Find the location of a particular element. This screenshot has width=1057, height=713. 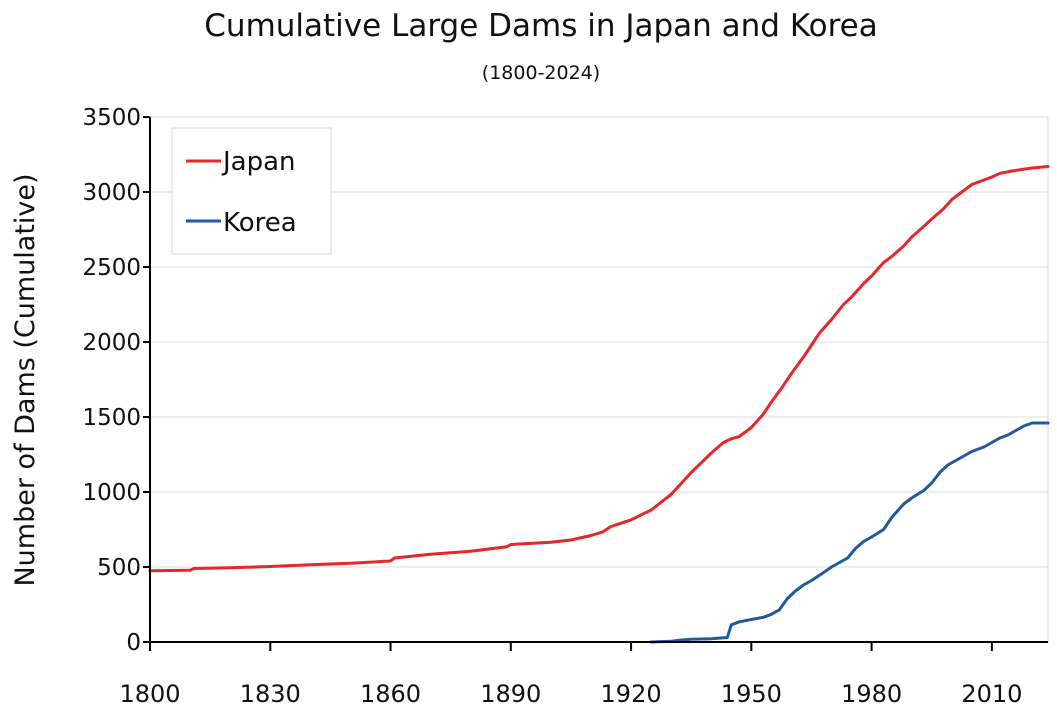

y-tick-label: 2500 is located at coordinates (111, 268).